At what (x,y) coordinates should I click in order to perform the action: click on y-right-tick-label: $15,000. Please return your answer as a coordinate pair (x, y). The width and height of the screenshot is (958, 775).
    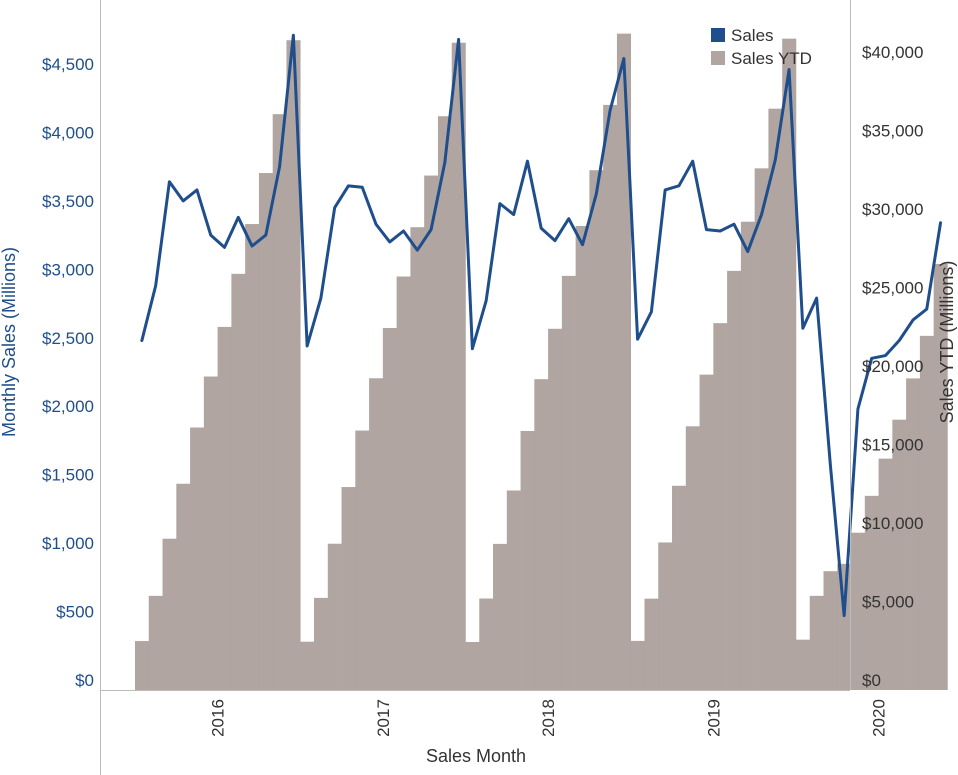
    Looking at the image, I should click on (892, 445).